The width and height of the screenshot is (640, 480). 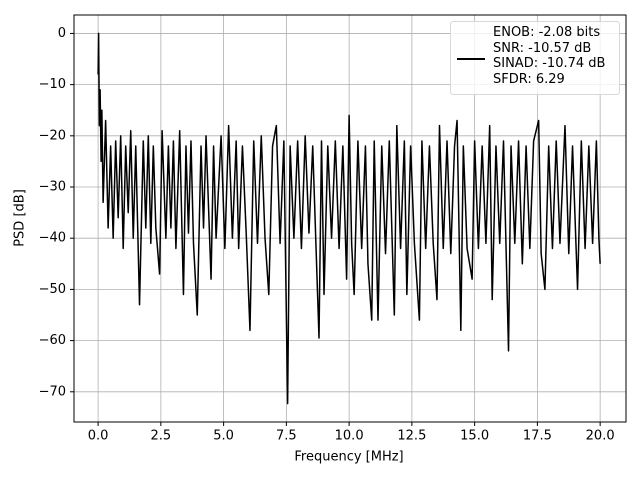 I want to click on x-tick-label: 7.5, so click(x=286, y=436).